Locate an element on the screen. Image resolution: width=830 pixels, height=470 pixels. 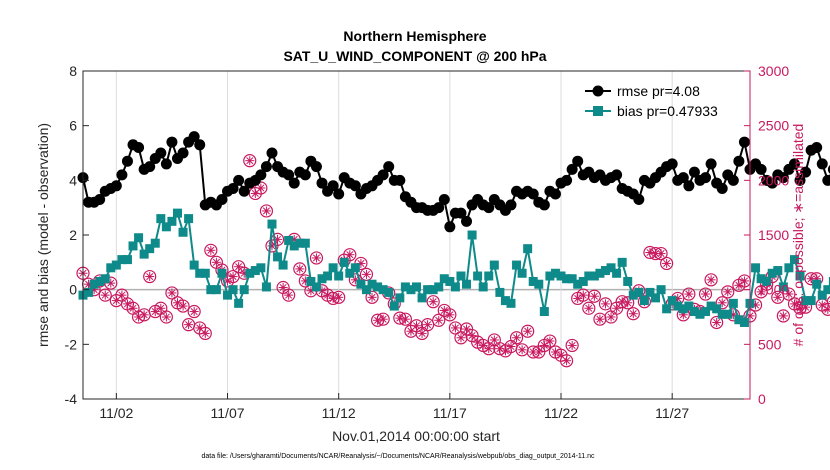
x-tick-label: 11/07 is located at coordinates (228, 413).